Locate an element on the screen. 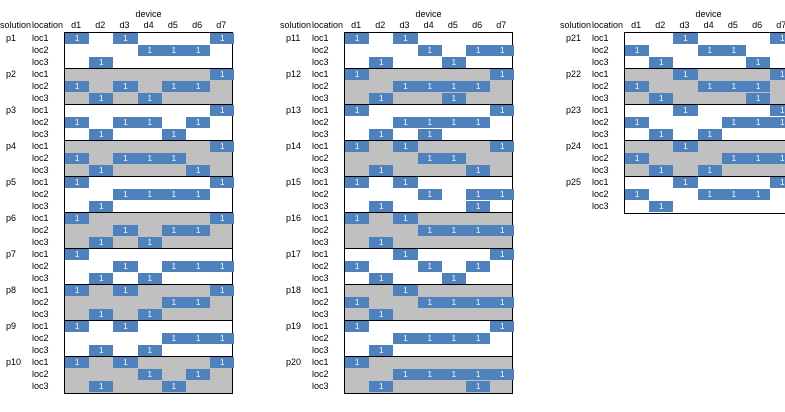 The height and width of the screenshot is (412, 785). solution-label: p23 is located at coordinates (574, 110).